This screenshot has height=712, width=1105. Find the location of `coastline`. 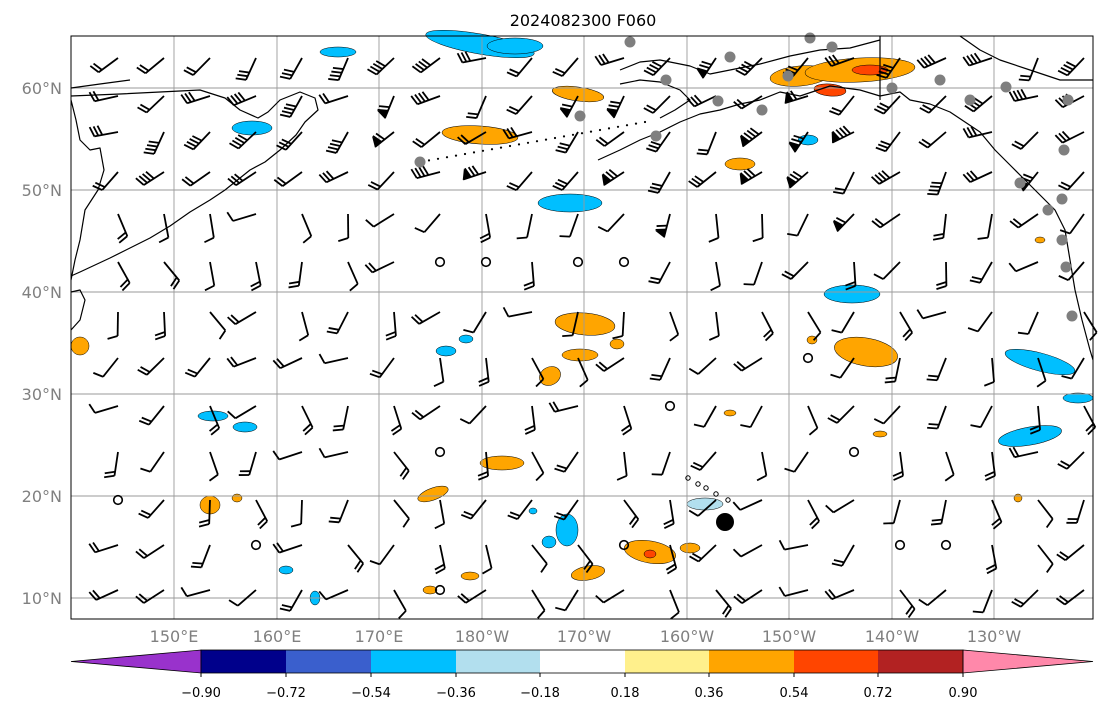

coastline is located at coordinates (1026, 58).